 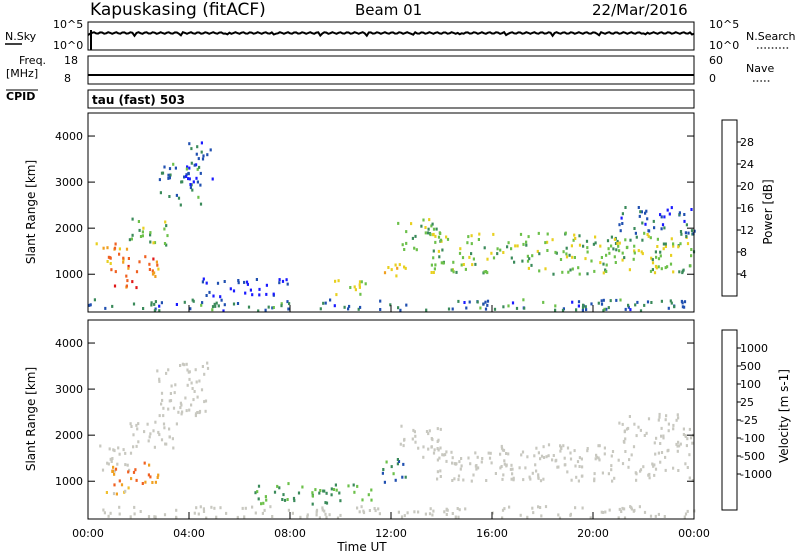 What do you see at coordinates (694, 533) in the screenshot?
I see `x-tick-label: 00:00` at bounding box center [694, 533].